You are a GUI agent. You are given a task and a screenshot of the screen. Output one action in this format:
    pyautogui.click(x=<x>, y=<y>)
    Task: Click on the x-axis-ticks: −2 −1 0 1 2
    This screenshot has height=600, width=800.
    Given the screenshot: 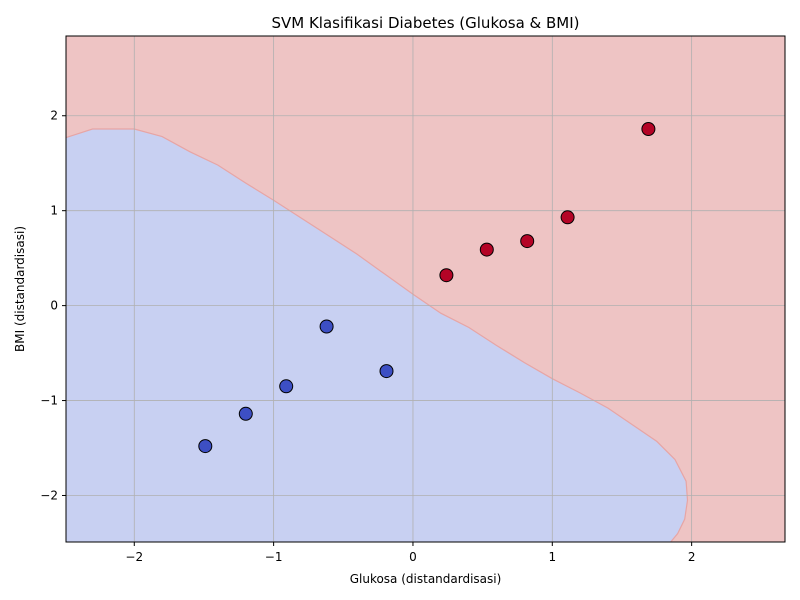 What is the action you would take?
    pyautogui.click(x=410, y=553)
    